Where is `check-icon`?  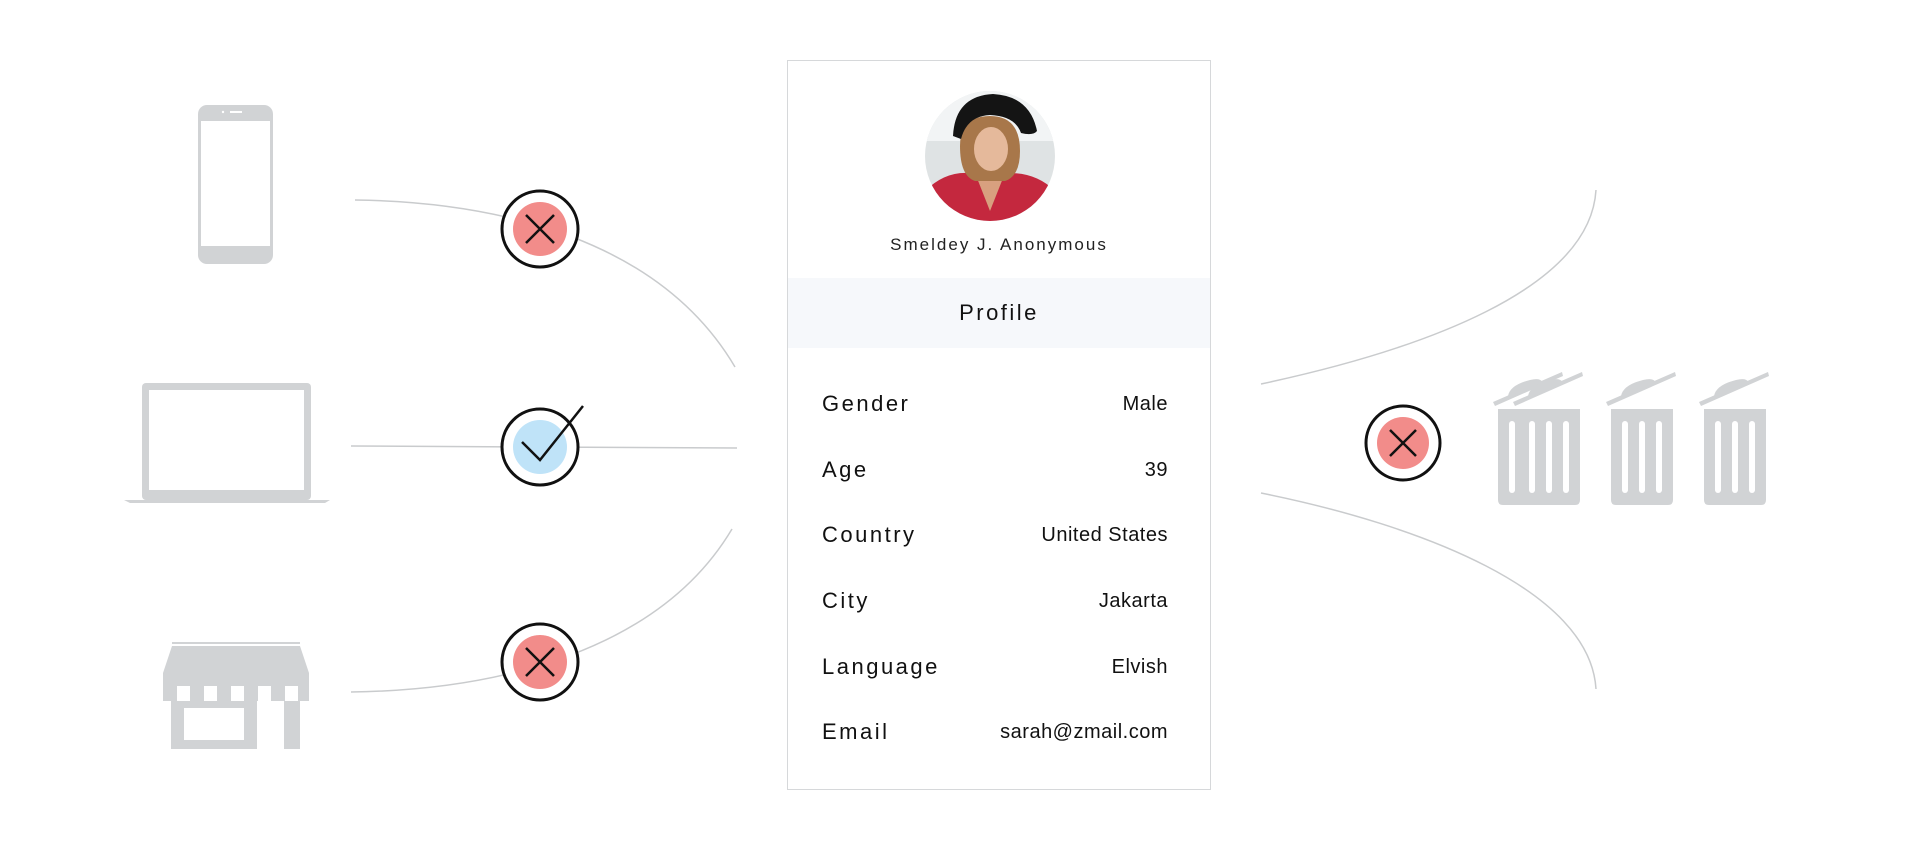
check-icon is located at coordinates (552, 433).